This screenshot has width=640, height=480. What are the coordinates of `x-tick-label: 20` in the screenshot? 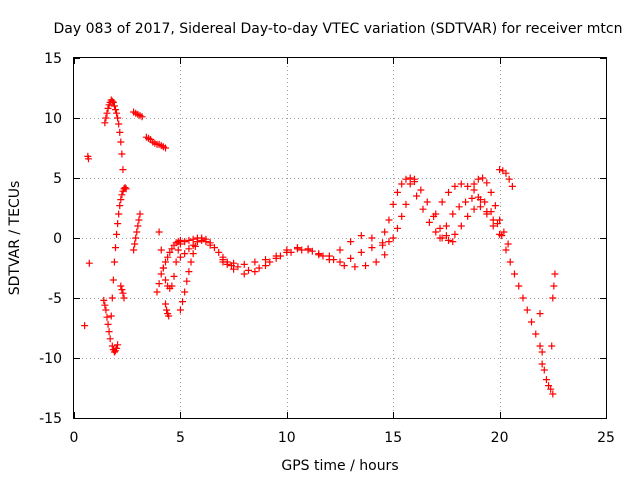 It's located at (500, 438).